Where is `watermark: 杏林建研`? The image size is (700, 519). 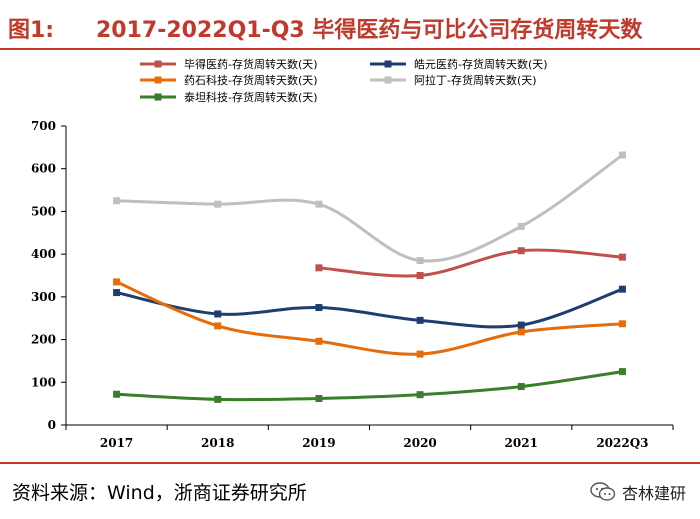 watermark: 杏林建研 is located at coordinates (638, 492).